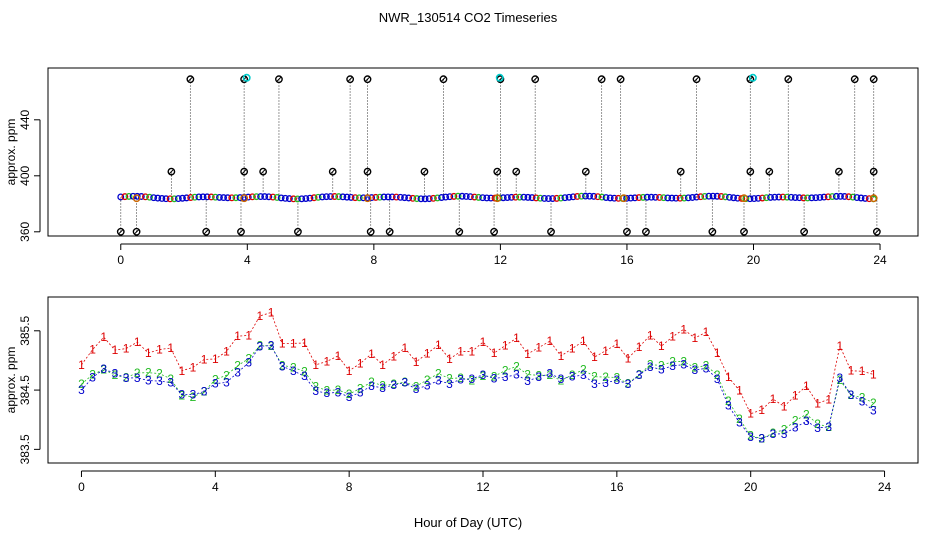  Describe the element at coordinates (374, 260) in the screenshot. I see `top-x-tick-label: 8` at that location.